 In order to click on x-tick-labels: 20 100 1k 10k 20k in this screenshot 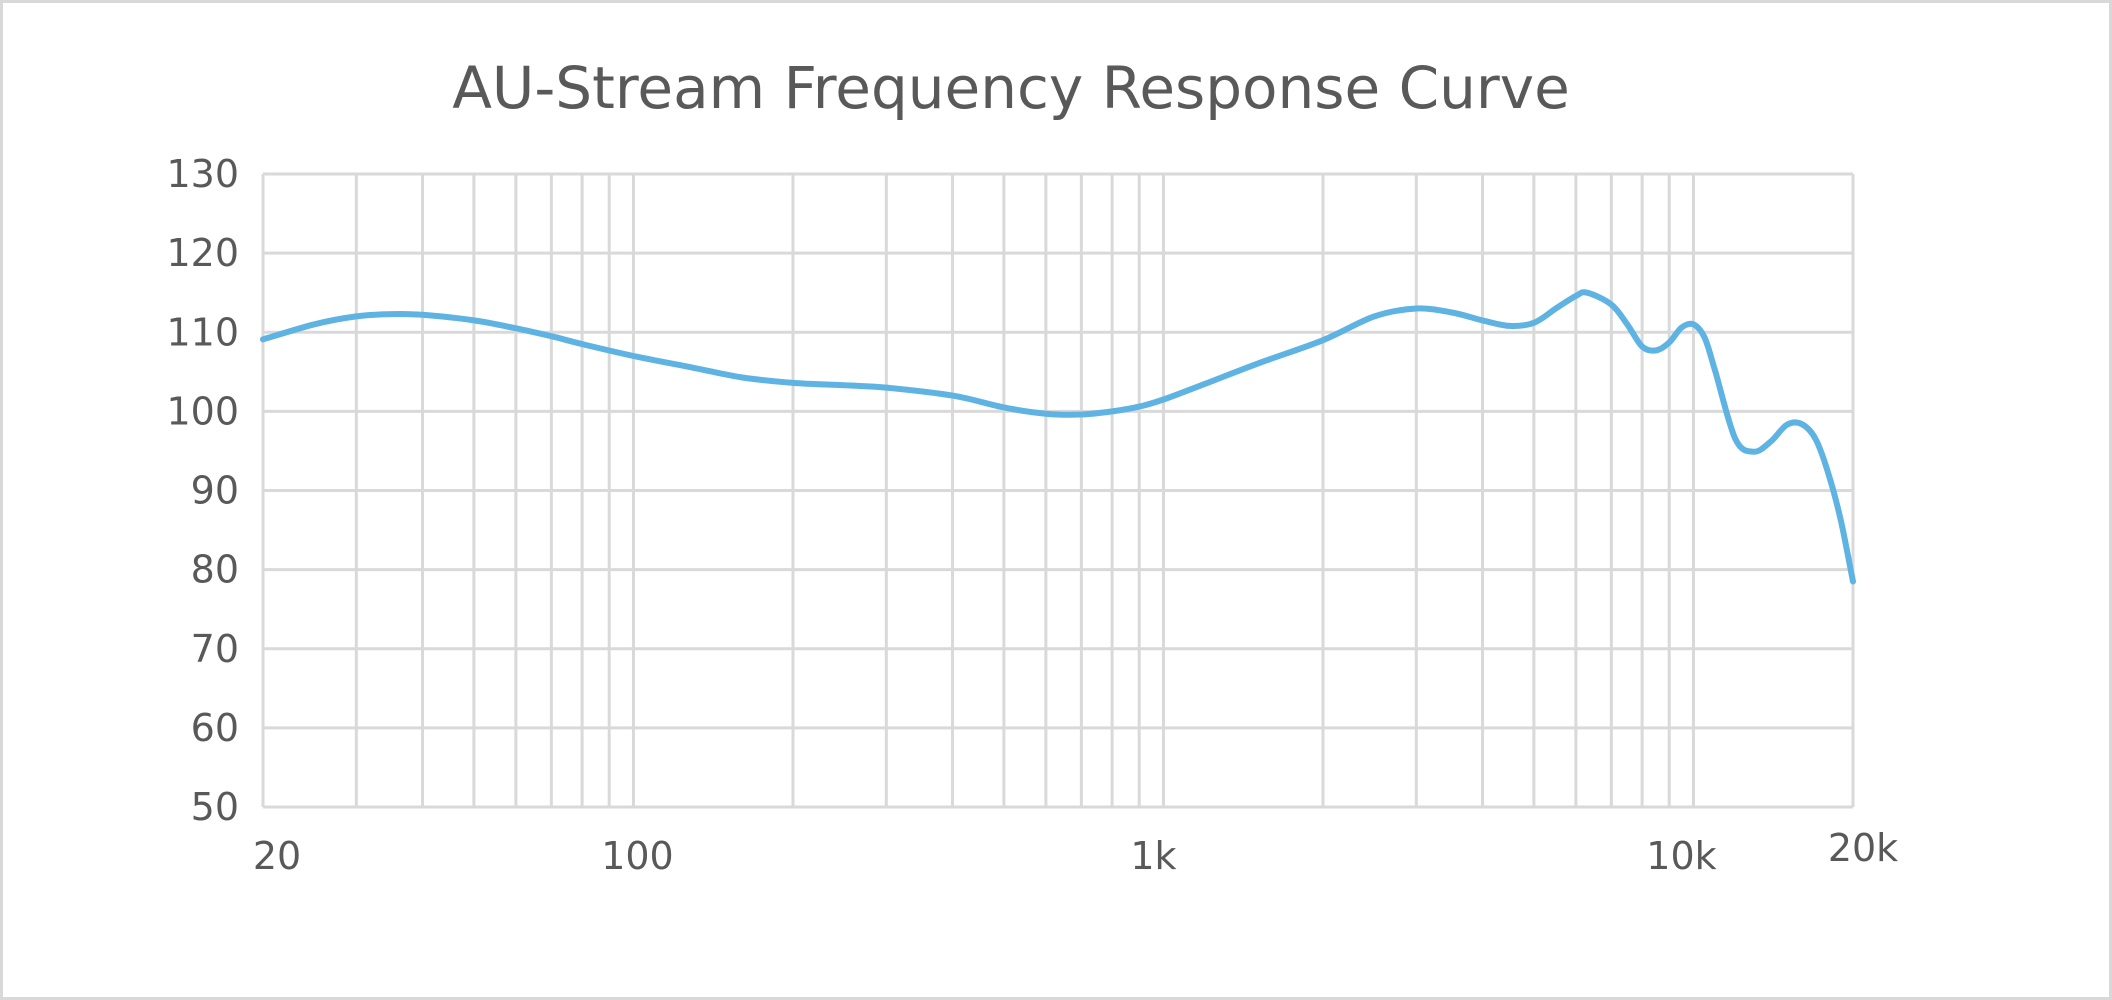, I will do `click(1075, 852)`.